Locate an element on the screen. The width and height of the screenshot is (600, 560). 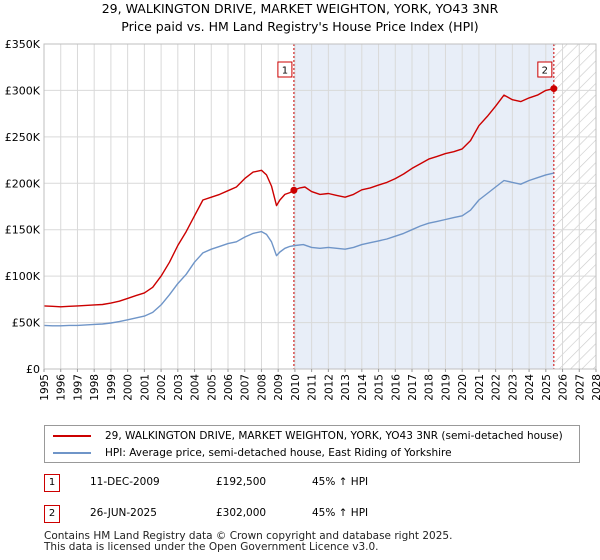
y-tick-label: £0 is located at coordinates (33, 369).